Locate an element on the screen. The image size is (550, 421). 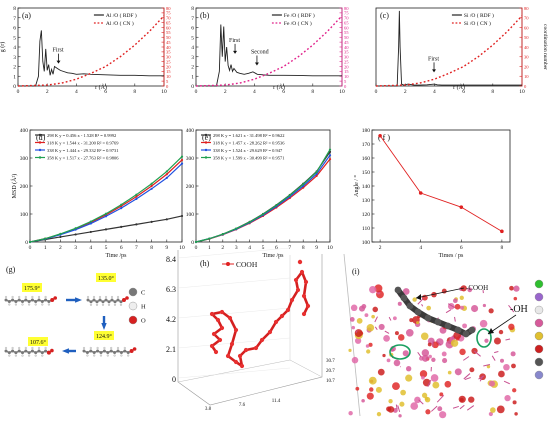
legend-entry: 318 K y = 1.544 x - 31.200 R² = 0.9769 is located at coordinates (83, 143).